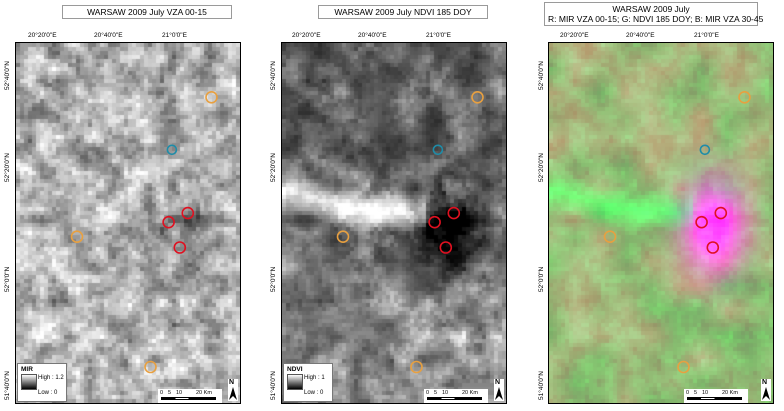 Image resolution: width=784 pixels, height=411 pixels. I want to click on legend: MIR High : 1.2 Low : 0, so click(42, 382).